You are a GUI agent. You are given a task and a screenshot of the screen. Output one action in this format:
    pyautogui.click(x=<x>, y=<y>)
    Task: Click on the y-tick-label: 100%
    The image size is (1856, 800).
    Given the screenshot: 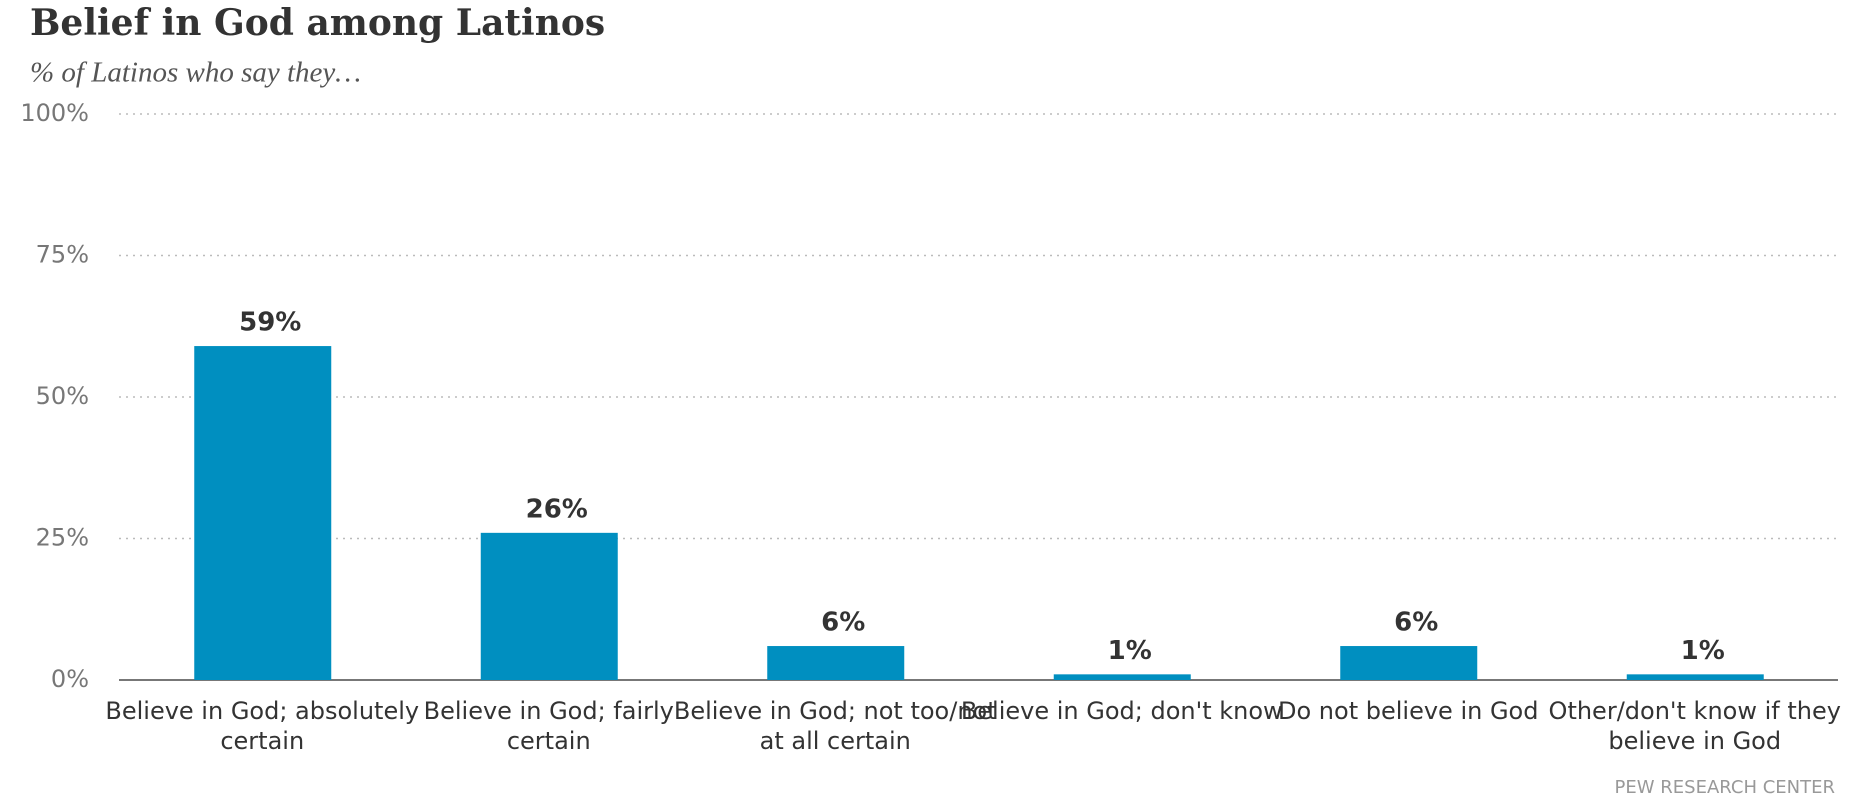 What is the action you would take?
    pyautogui.click(x=54, y=113)
    